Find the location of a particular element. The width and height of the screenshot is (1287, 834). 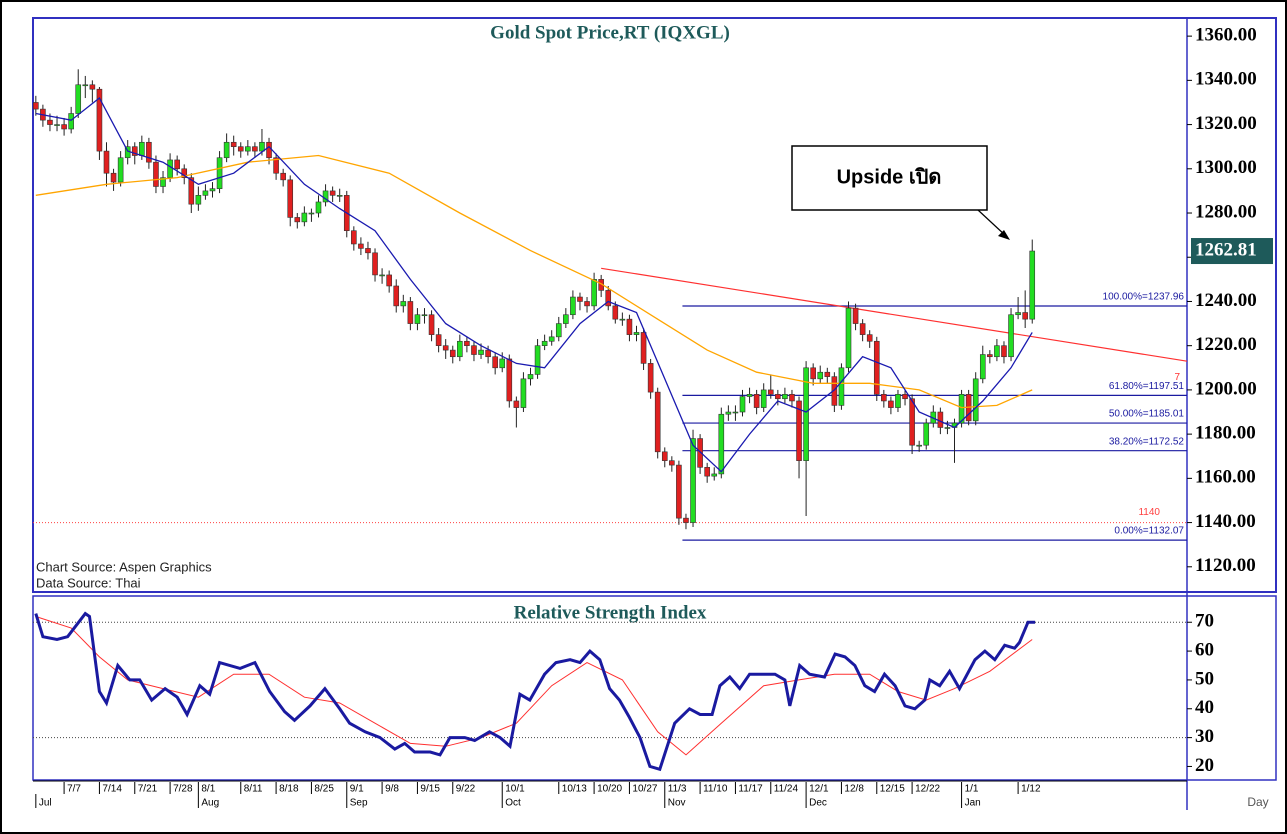

x-tick-label: 12/8 is located at coordinates (854, 789).